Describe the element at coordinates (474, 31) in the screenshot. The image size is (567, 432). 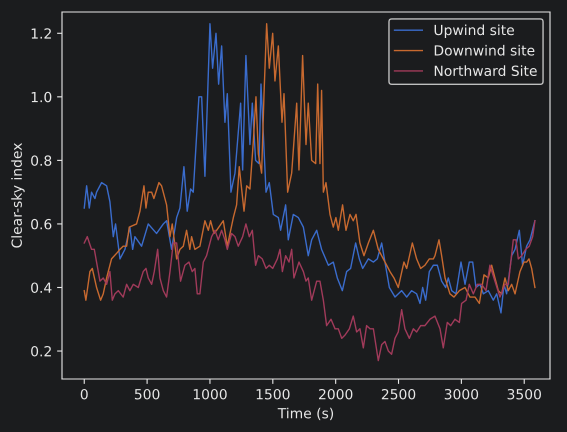
I see `legend-label: Upwind site` at that location.